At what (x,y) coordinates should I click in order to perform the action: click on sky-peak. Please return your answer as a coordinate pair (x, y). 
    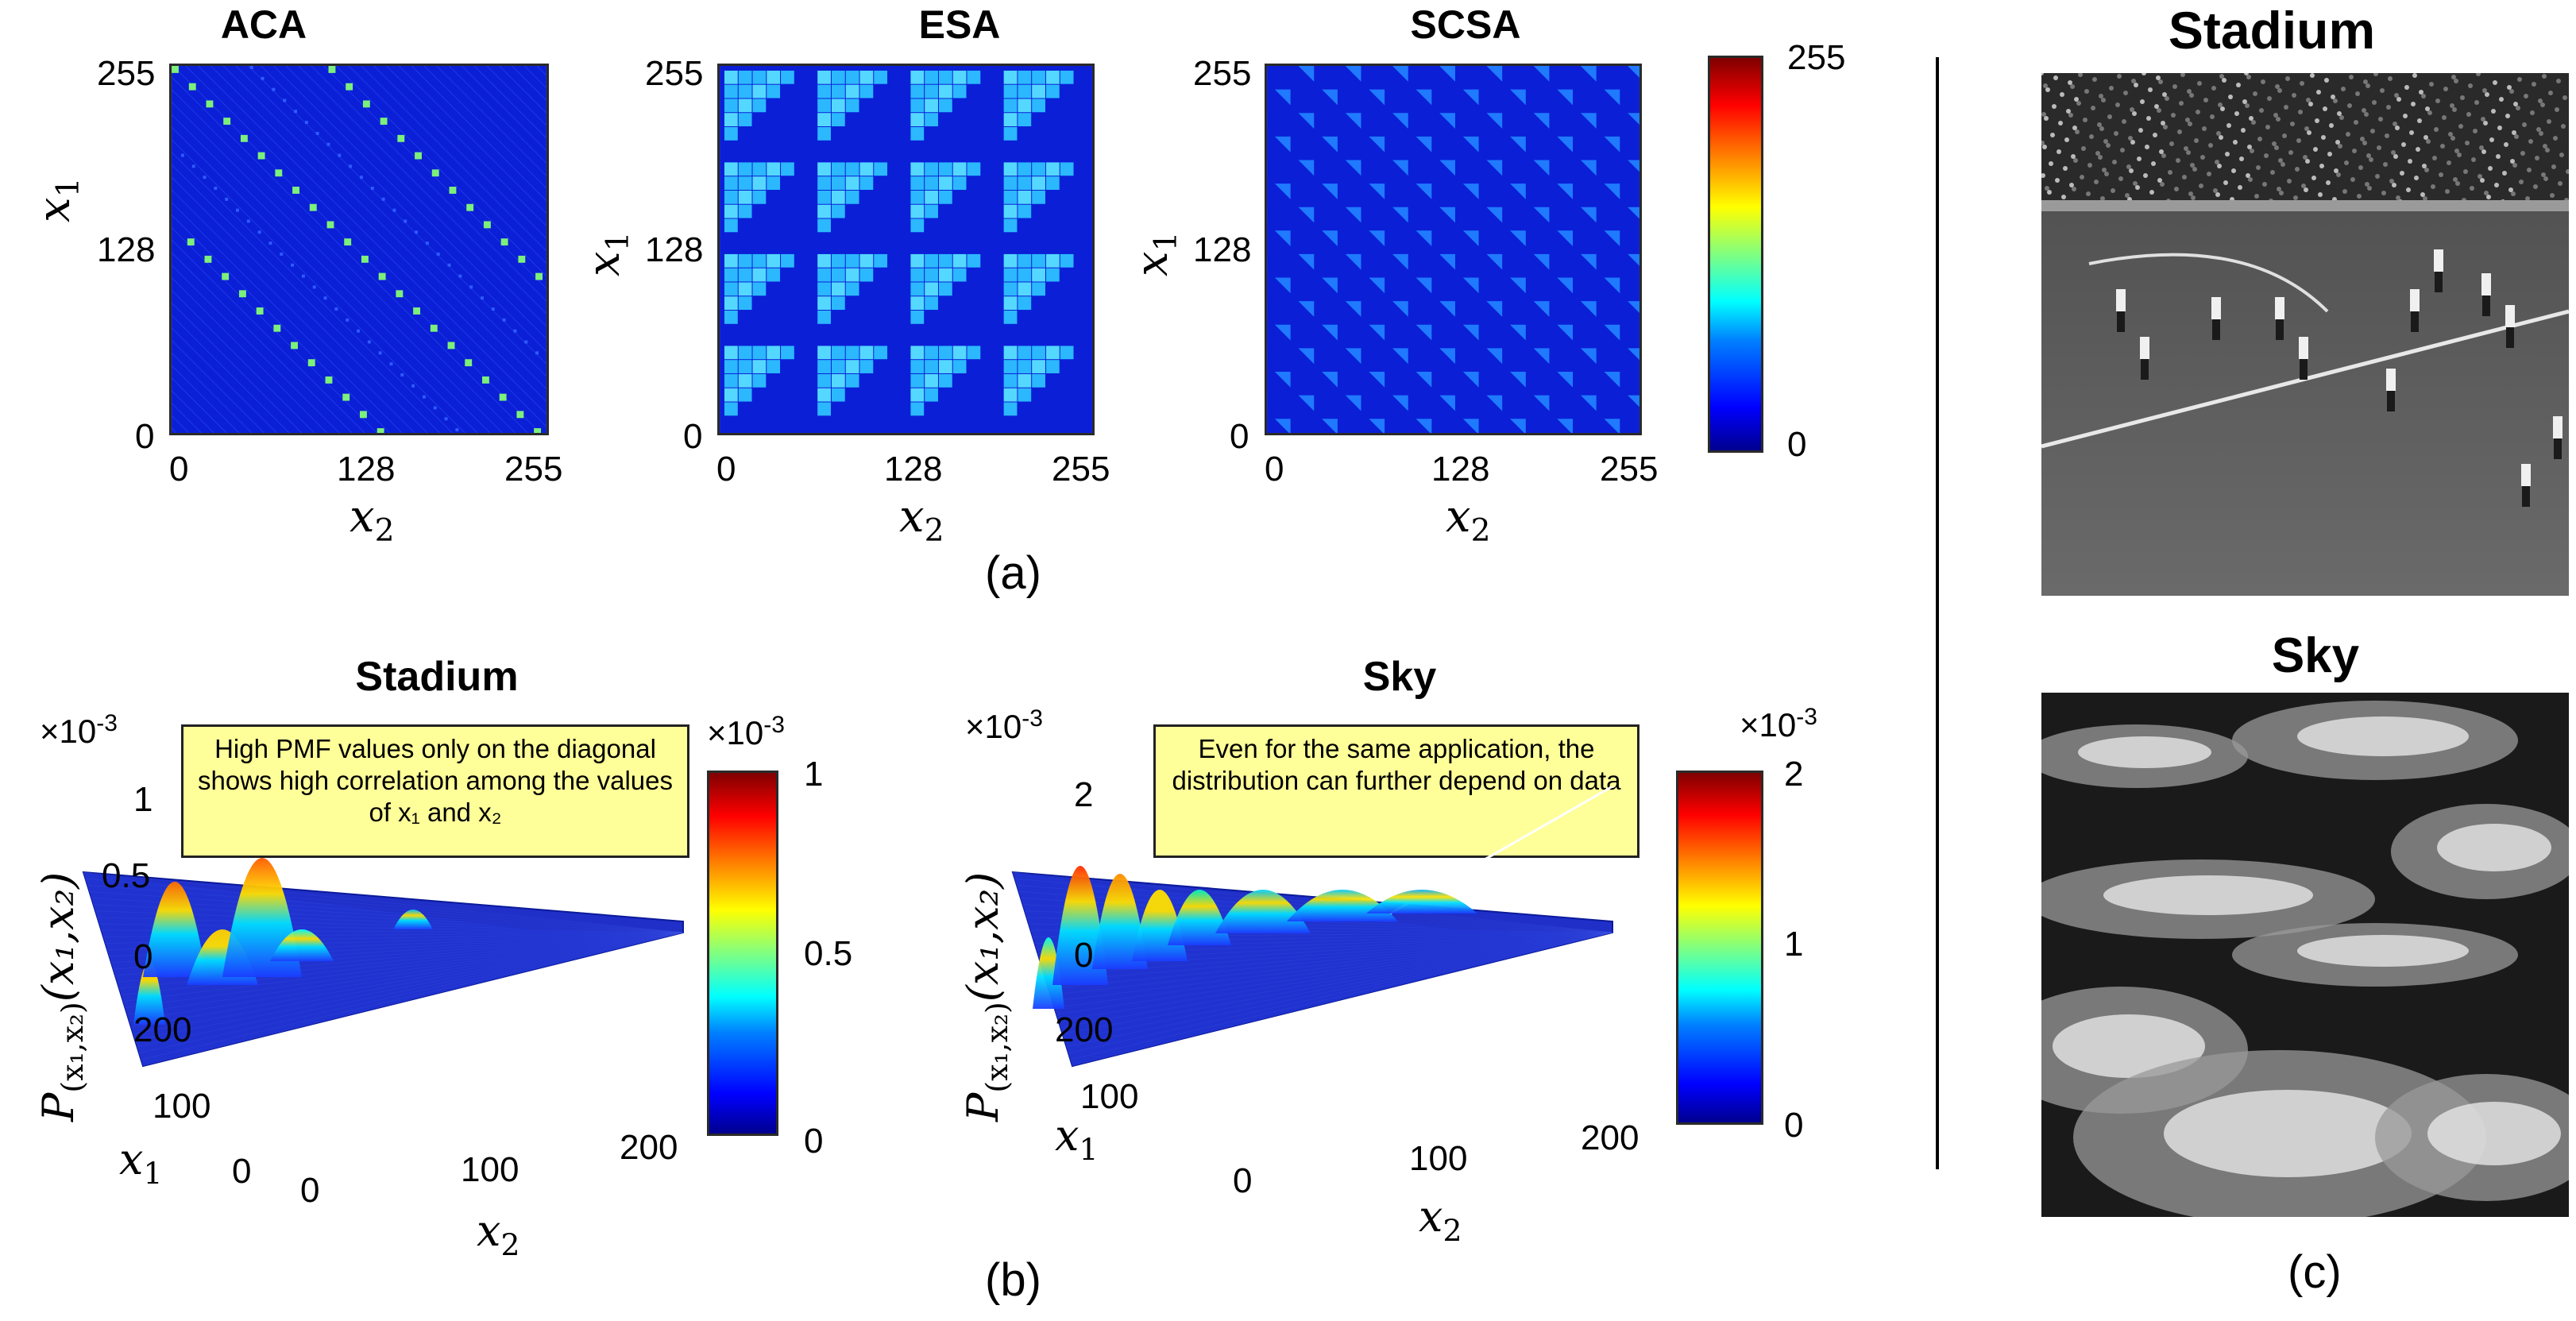
    Looking at the image, I should click on (1421, 902).